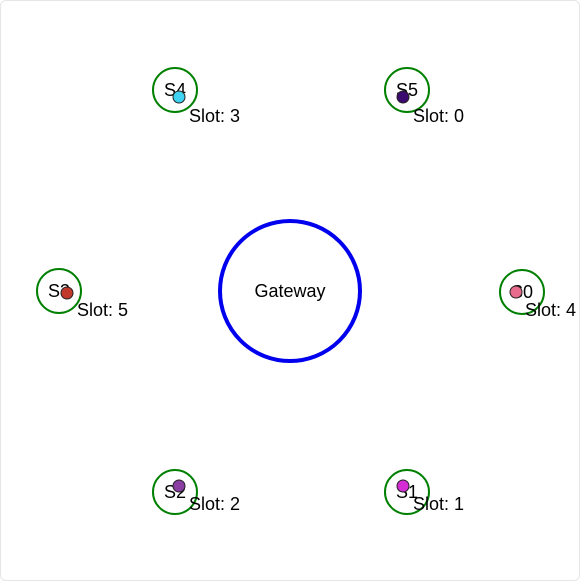 Image resolution: width=580 pixels, height=581 pixels. What do you see at coordinates (438, 504) in the screenshot?
I see `slot-label: Slot: 1` at bounding box center [438, 504].